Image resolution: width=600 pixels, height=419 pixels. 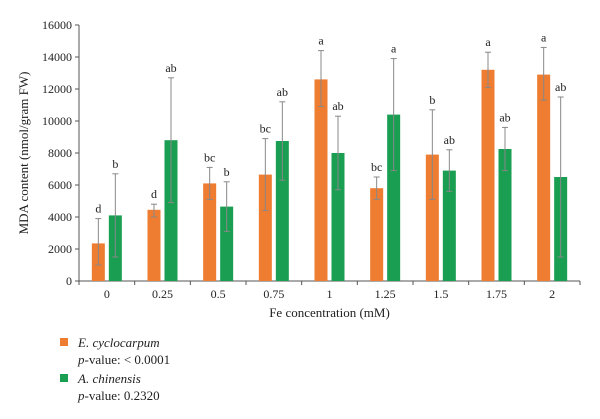 I want to click on legend-item-e-cyclocarpum: E. cyclocarpum p-value: < 0.0001, so click(x=115, y=351).